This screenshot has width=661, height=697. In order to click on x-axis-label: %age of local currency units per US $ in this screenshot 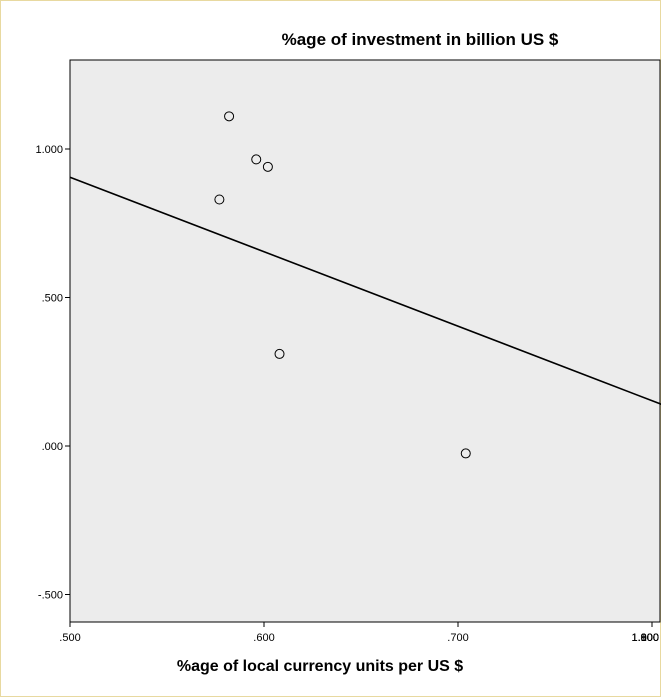, I will do `click(320, 666)`.